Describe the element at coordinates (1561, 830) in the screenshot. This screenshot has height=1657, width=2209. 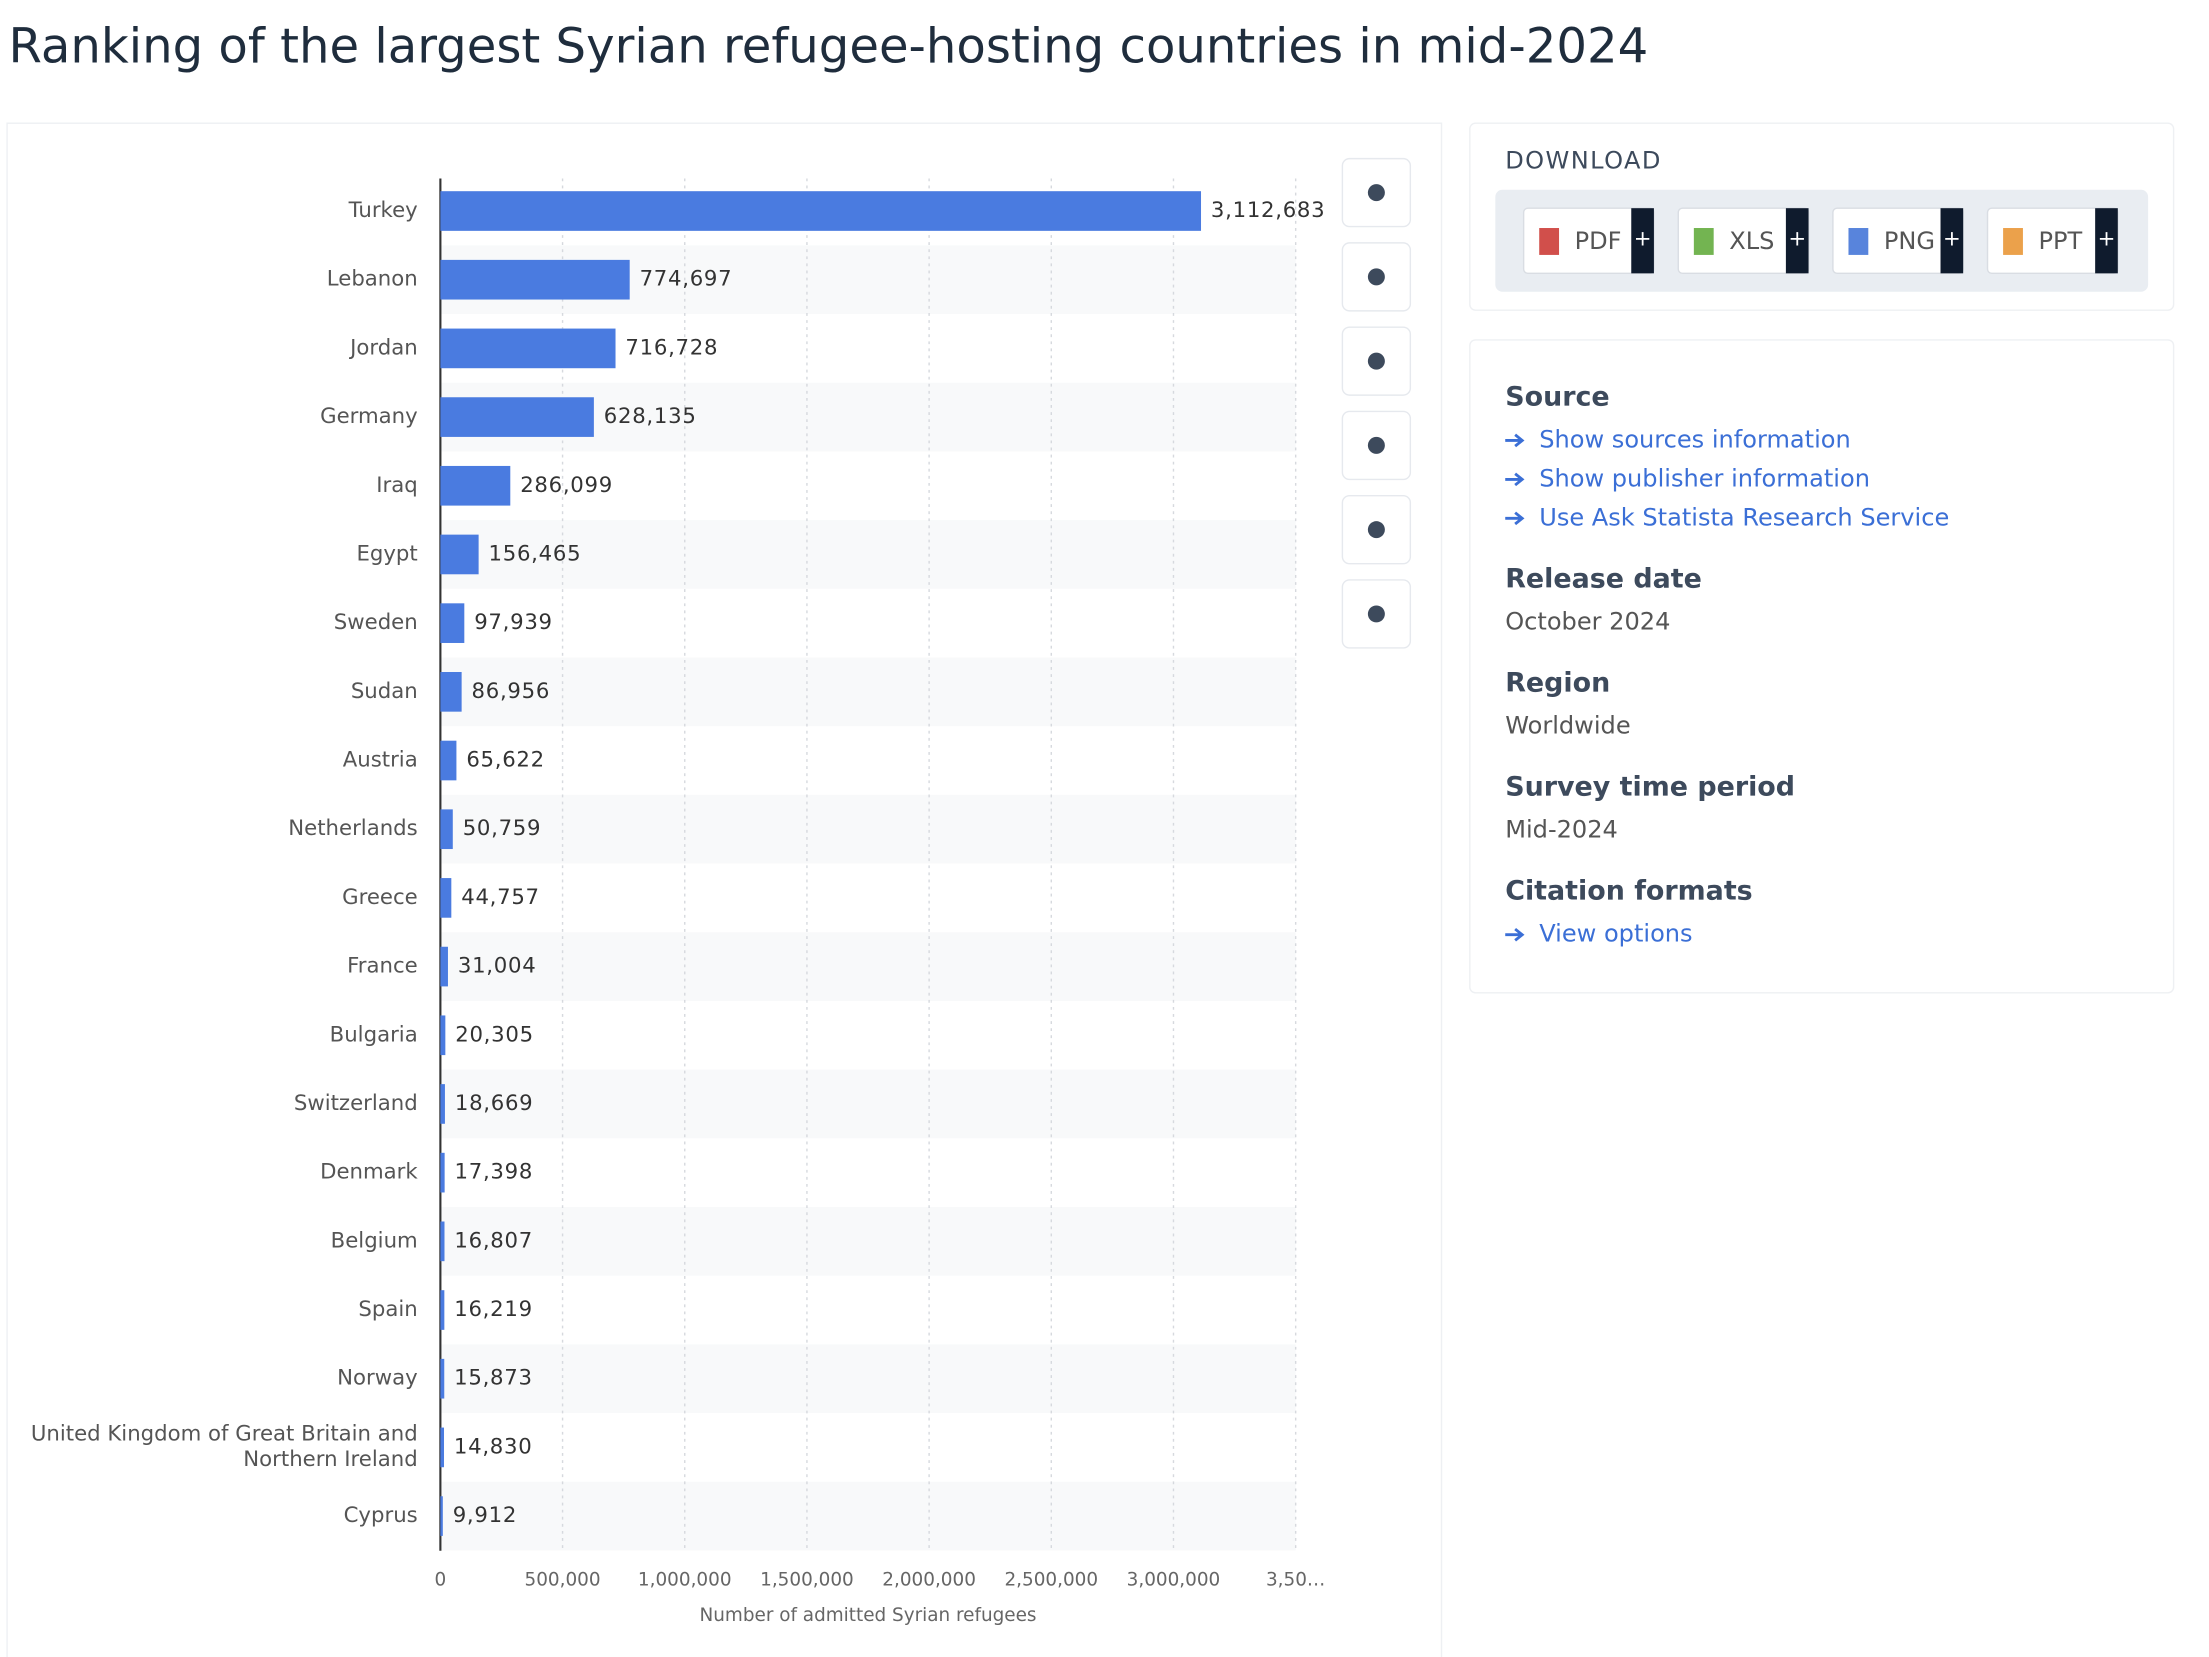
I see `detail-text: Mid-2024` at that location.